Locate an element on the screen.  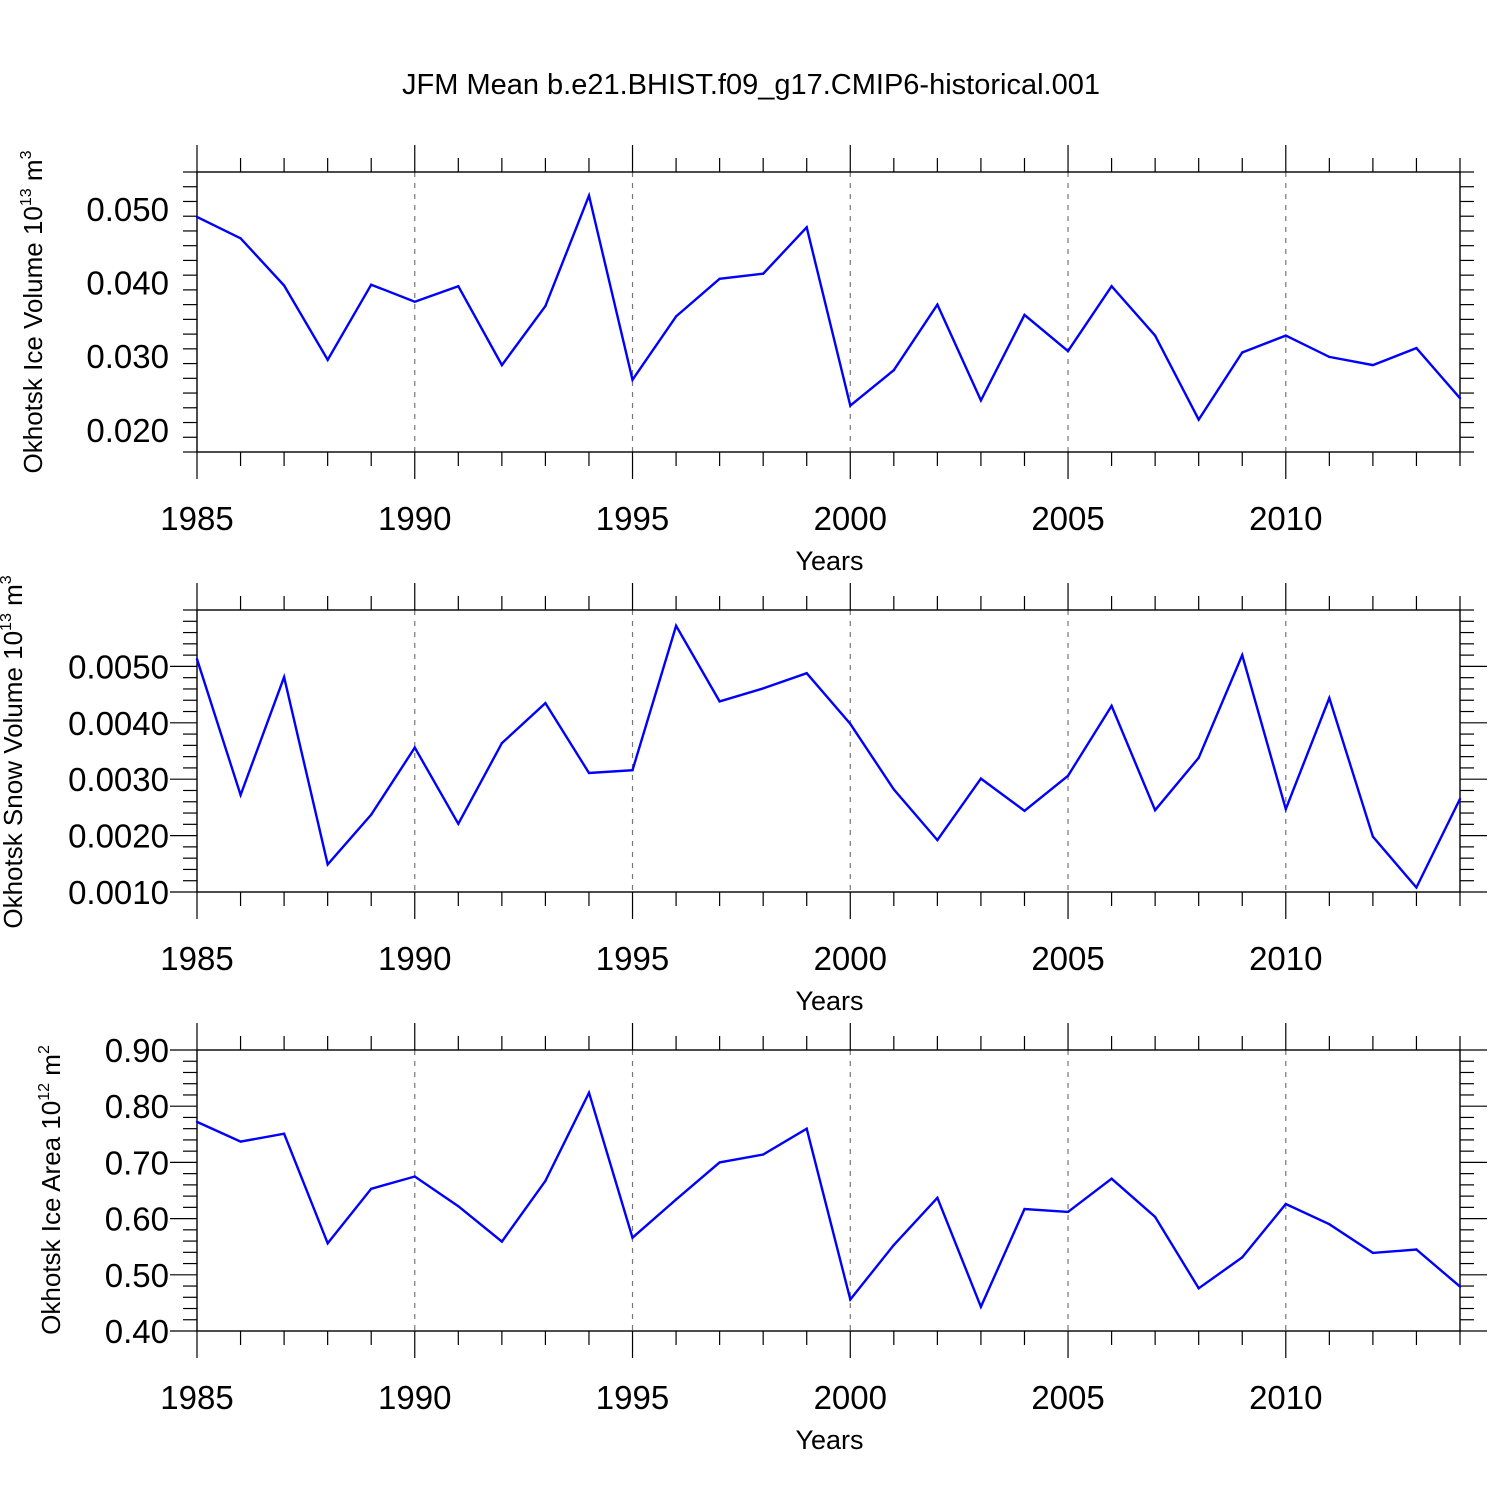
y-tick-label-3: 0.70 is located at coordinates (137, 1162).